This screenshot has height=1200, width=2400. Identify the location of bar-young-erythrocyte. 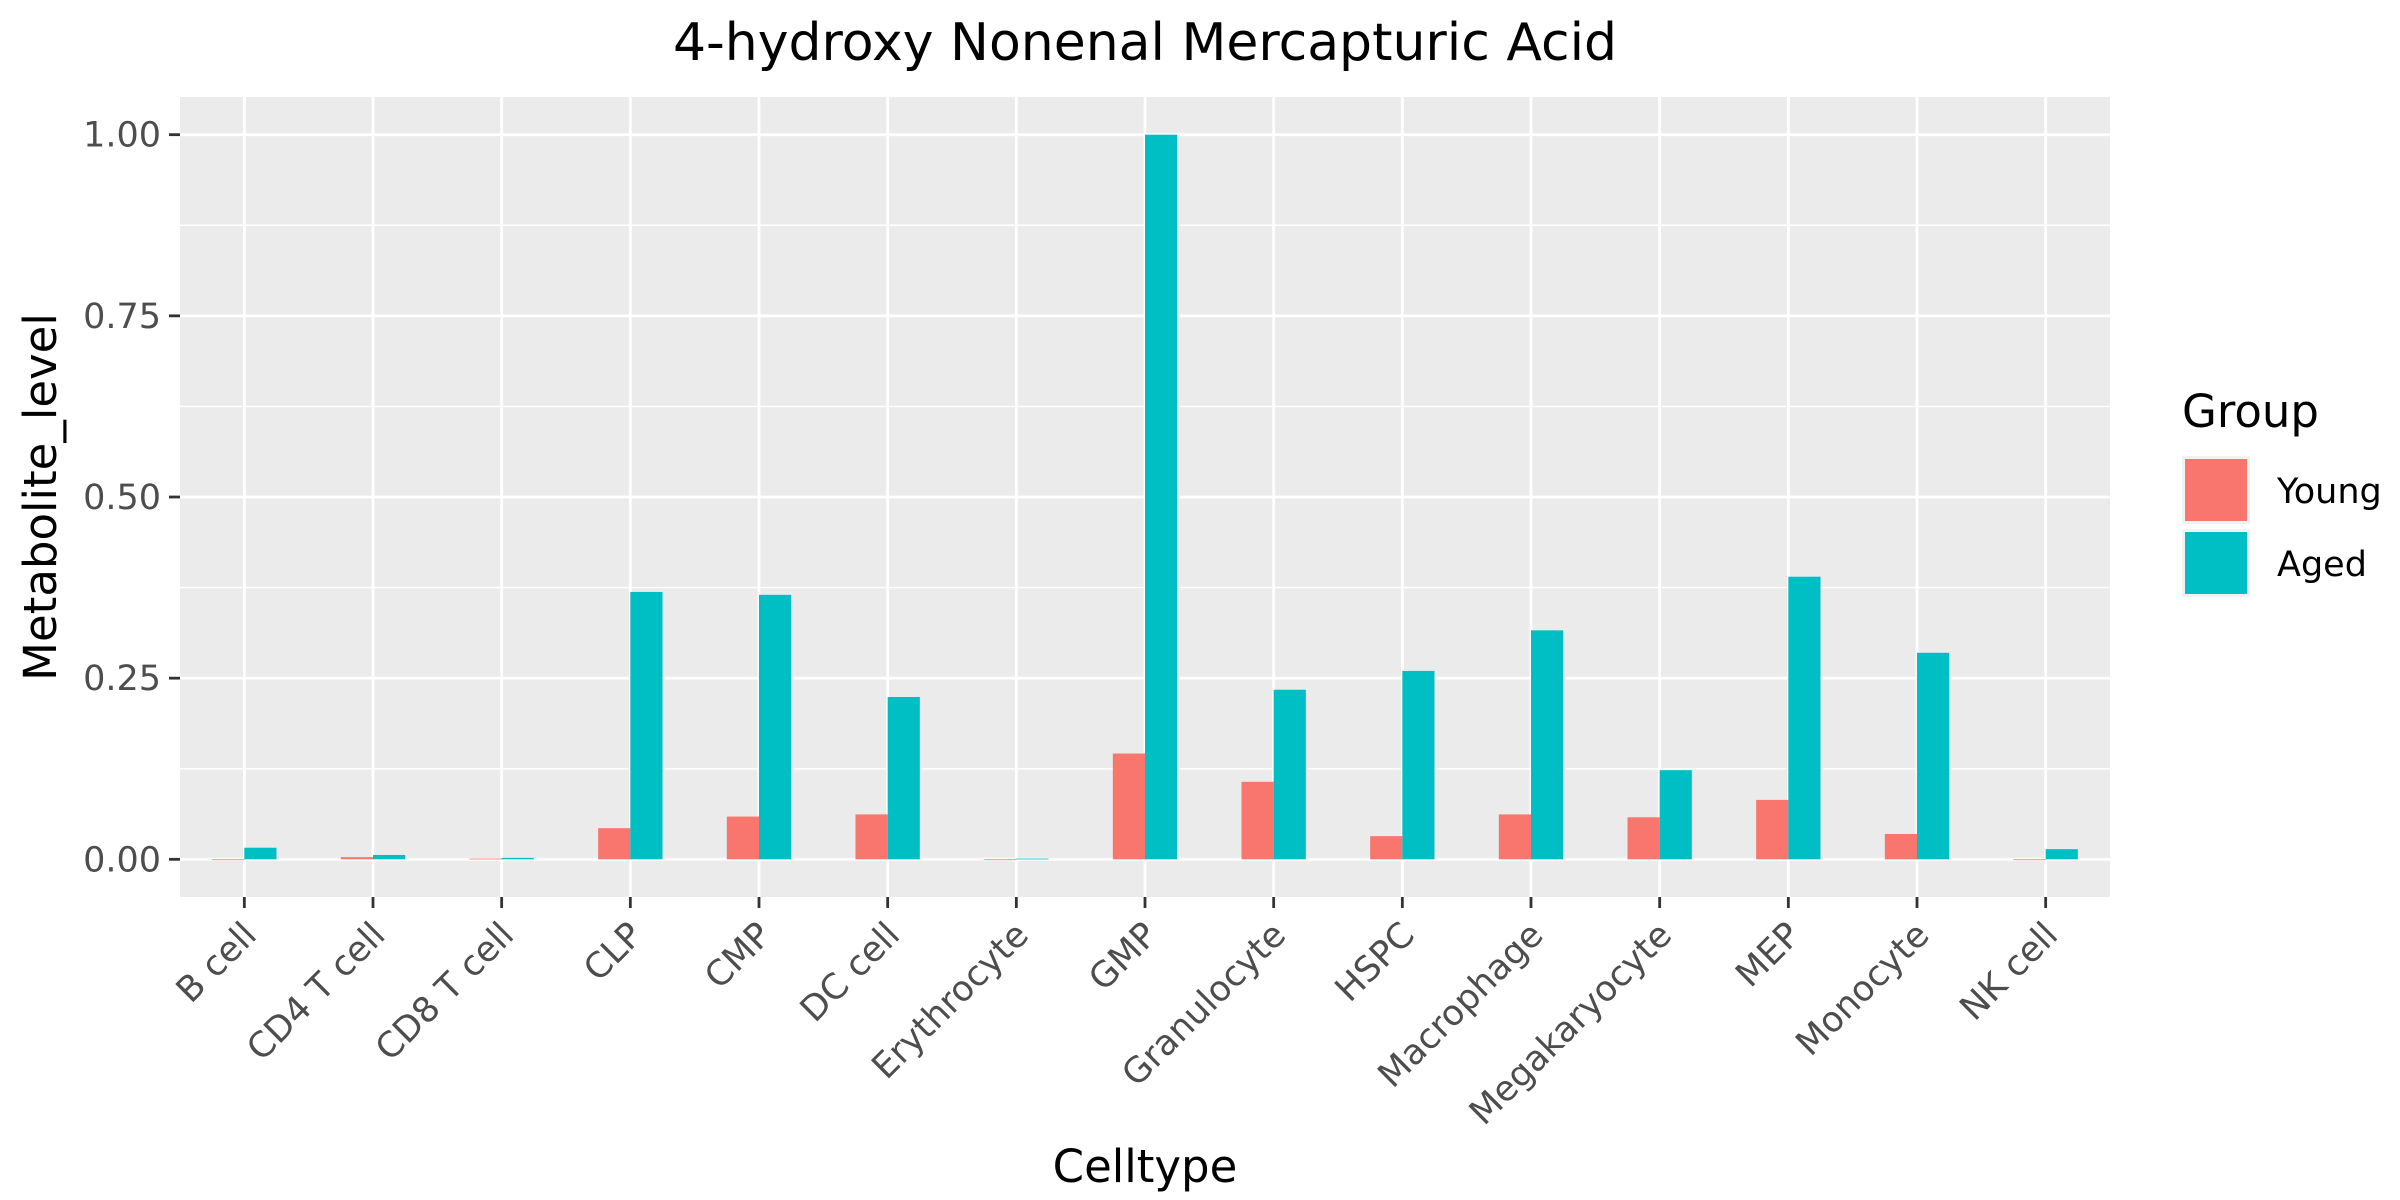
(1000, 860).